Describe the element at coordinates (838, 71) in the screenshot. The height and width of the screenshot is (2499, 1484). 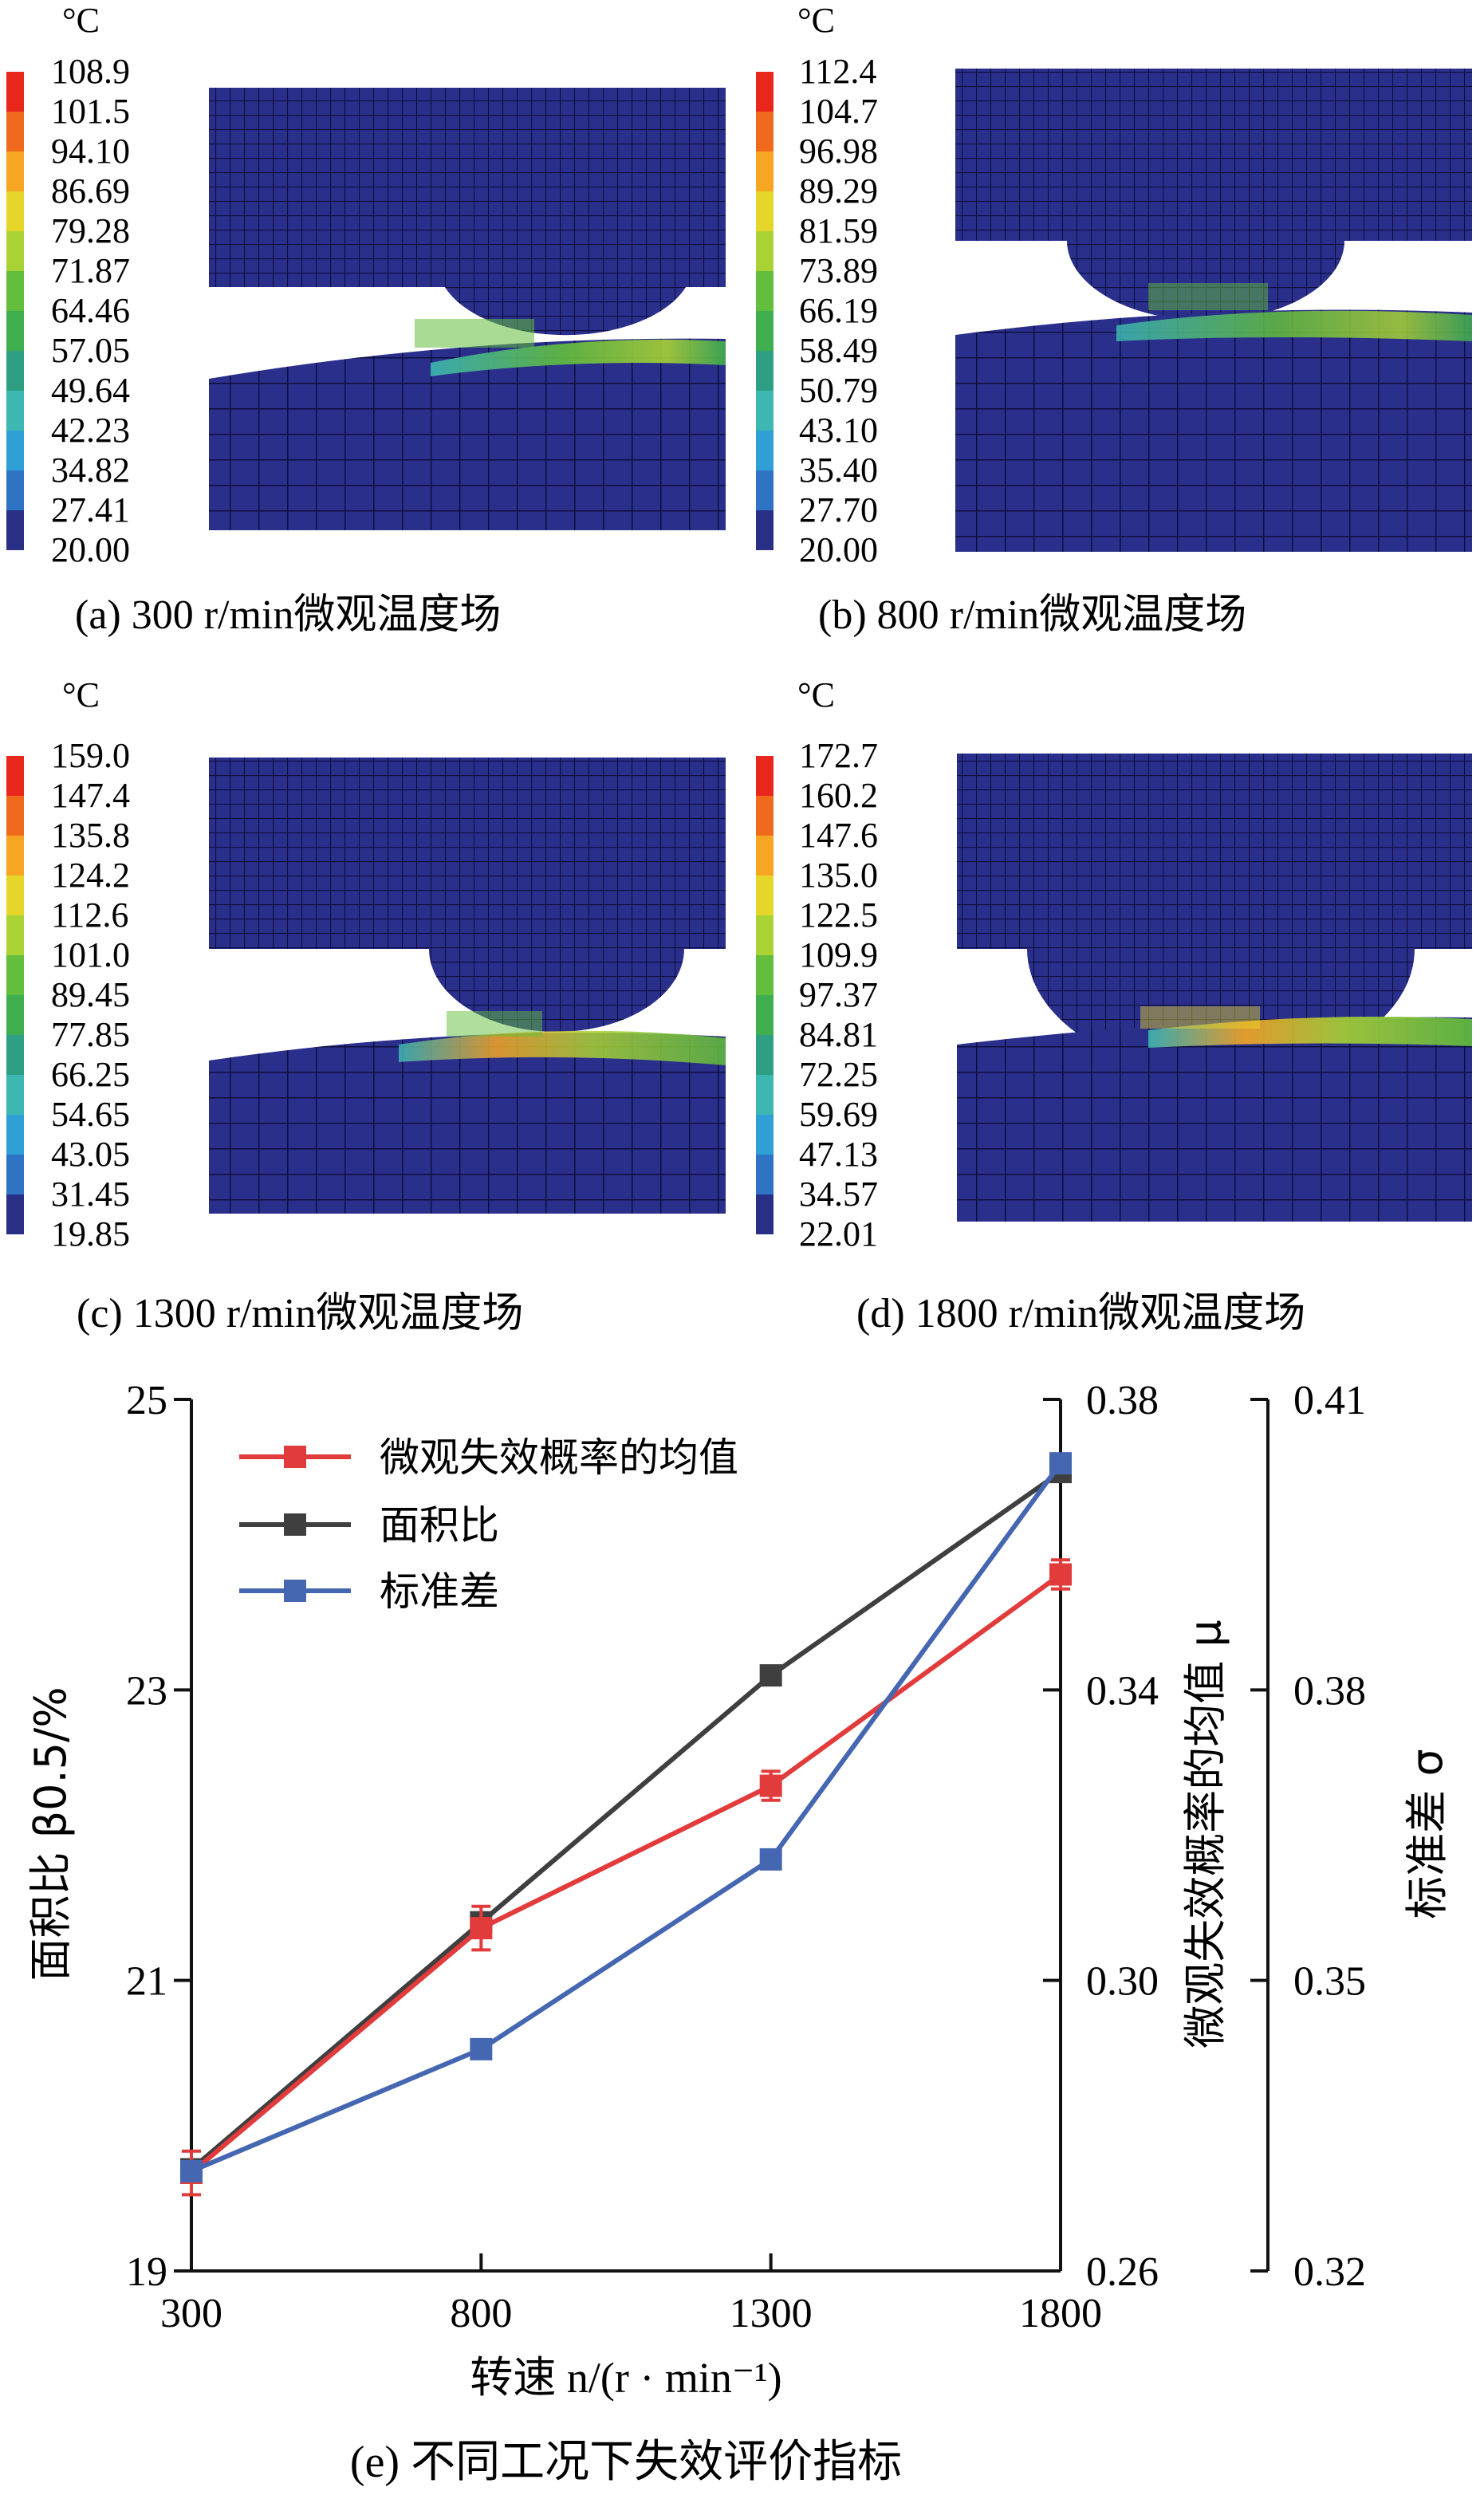
I see `legend-value: 112.4` at that location.